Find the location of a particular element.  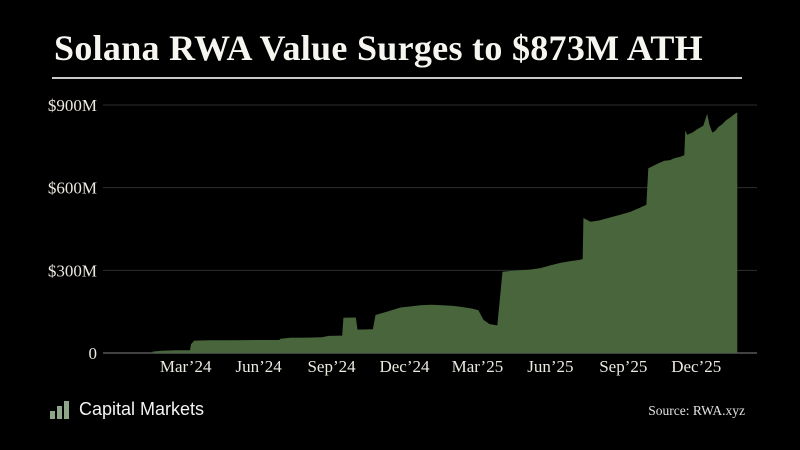

y-axis-label: $900M is located at coordinates (72, 105).